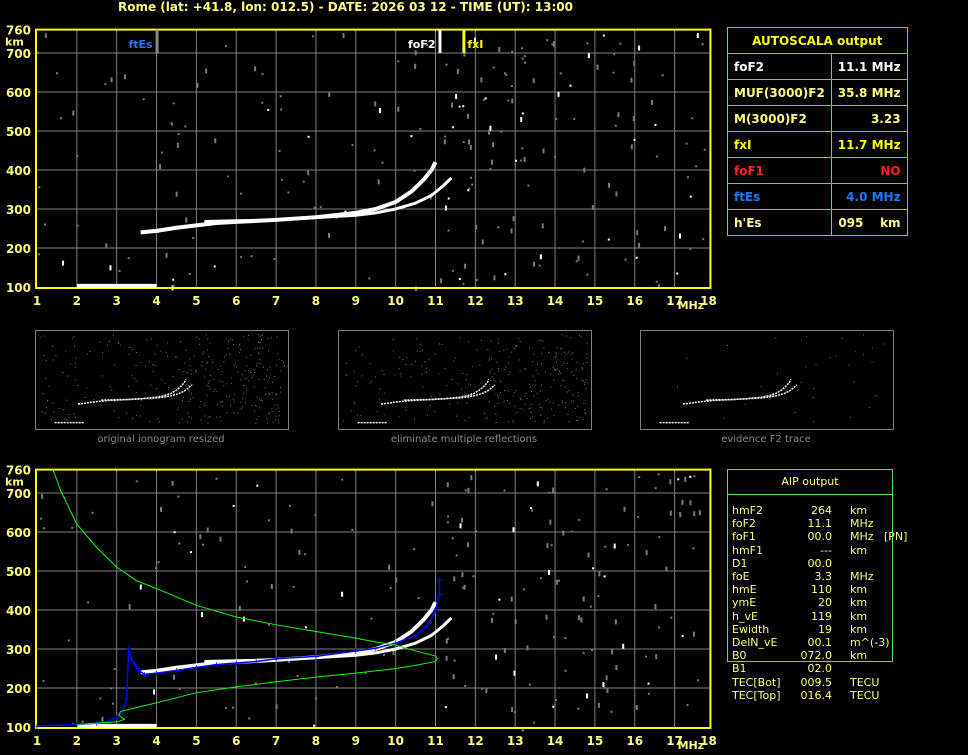 The height and width of the screenshot is (755, 968). What do you see at coordinates (236, 301) in the screenshot?
I see `x-tick-label: 6` at bounding box center [236, 301].